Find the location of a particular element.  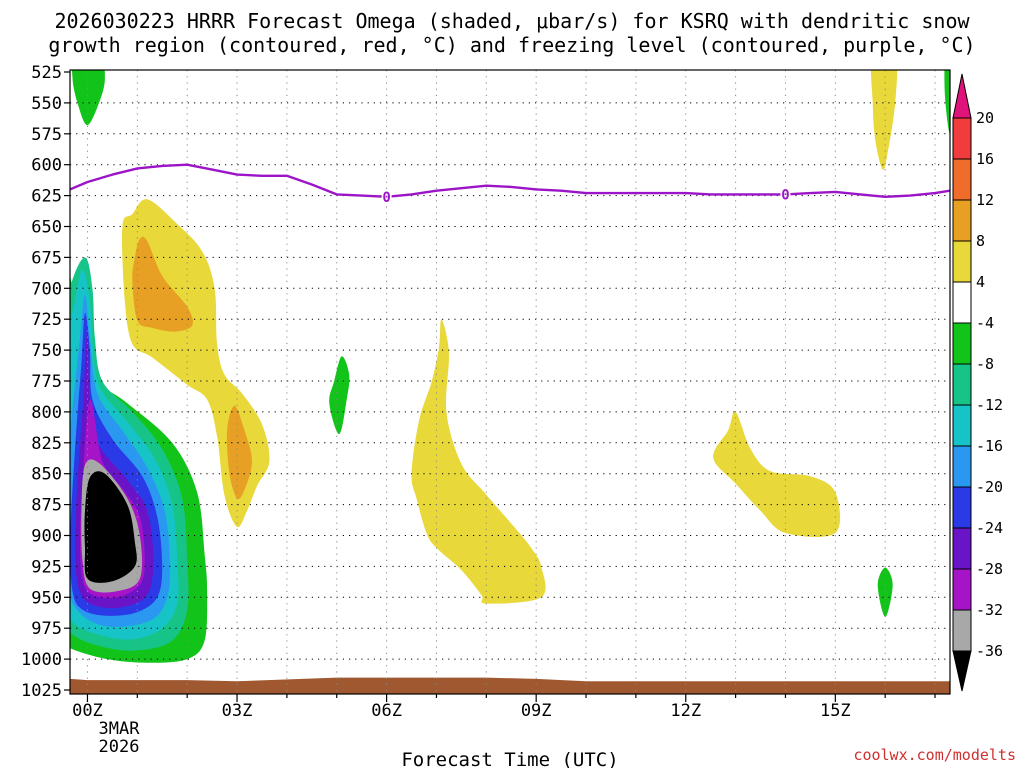

colorbar-label--20: -20 is located at coordinates (989, 487).